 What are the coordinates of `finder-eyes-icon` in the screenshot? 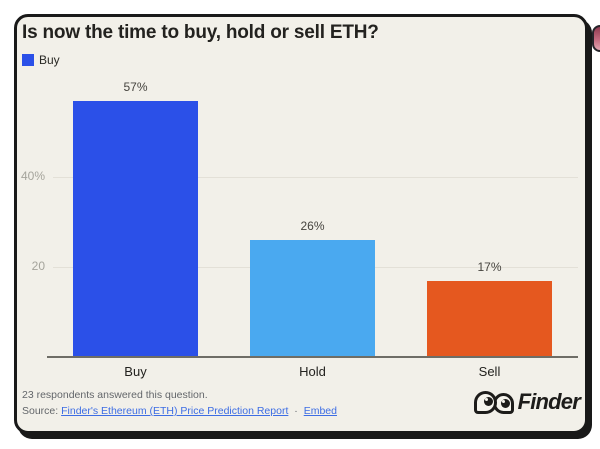 It's located at (493, 402).